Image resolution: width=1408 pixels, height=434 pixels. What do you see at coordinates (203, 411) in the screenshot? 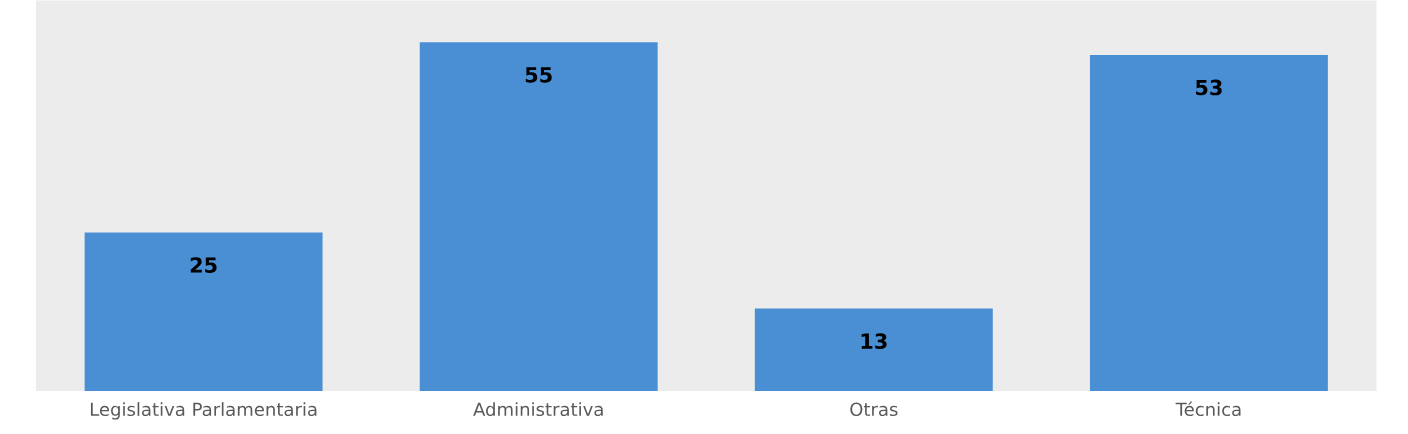
I see `x-tick-label: Legislativa Parlamentaria` at bounding box center [203, 411].